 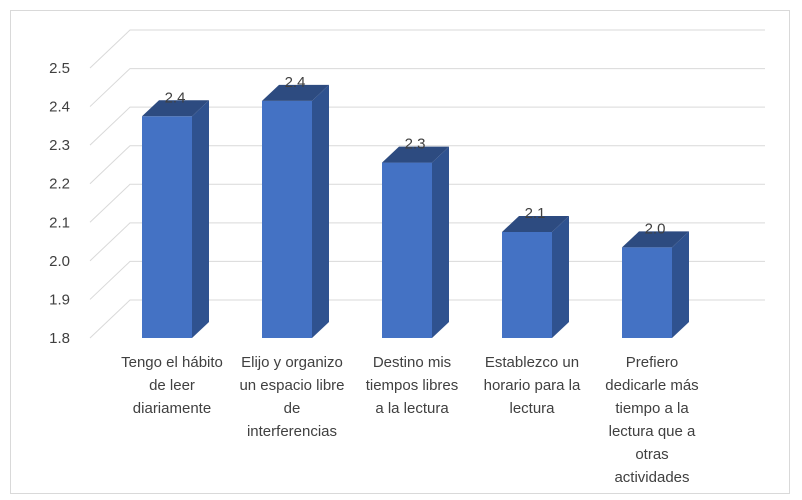 I want to click on y-tick-label: 1.8, so click(x=59, y=338).